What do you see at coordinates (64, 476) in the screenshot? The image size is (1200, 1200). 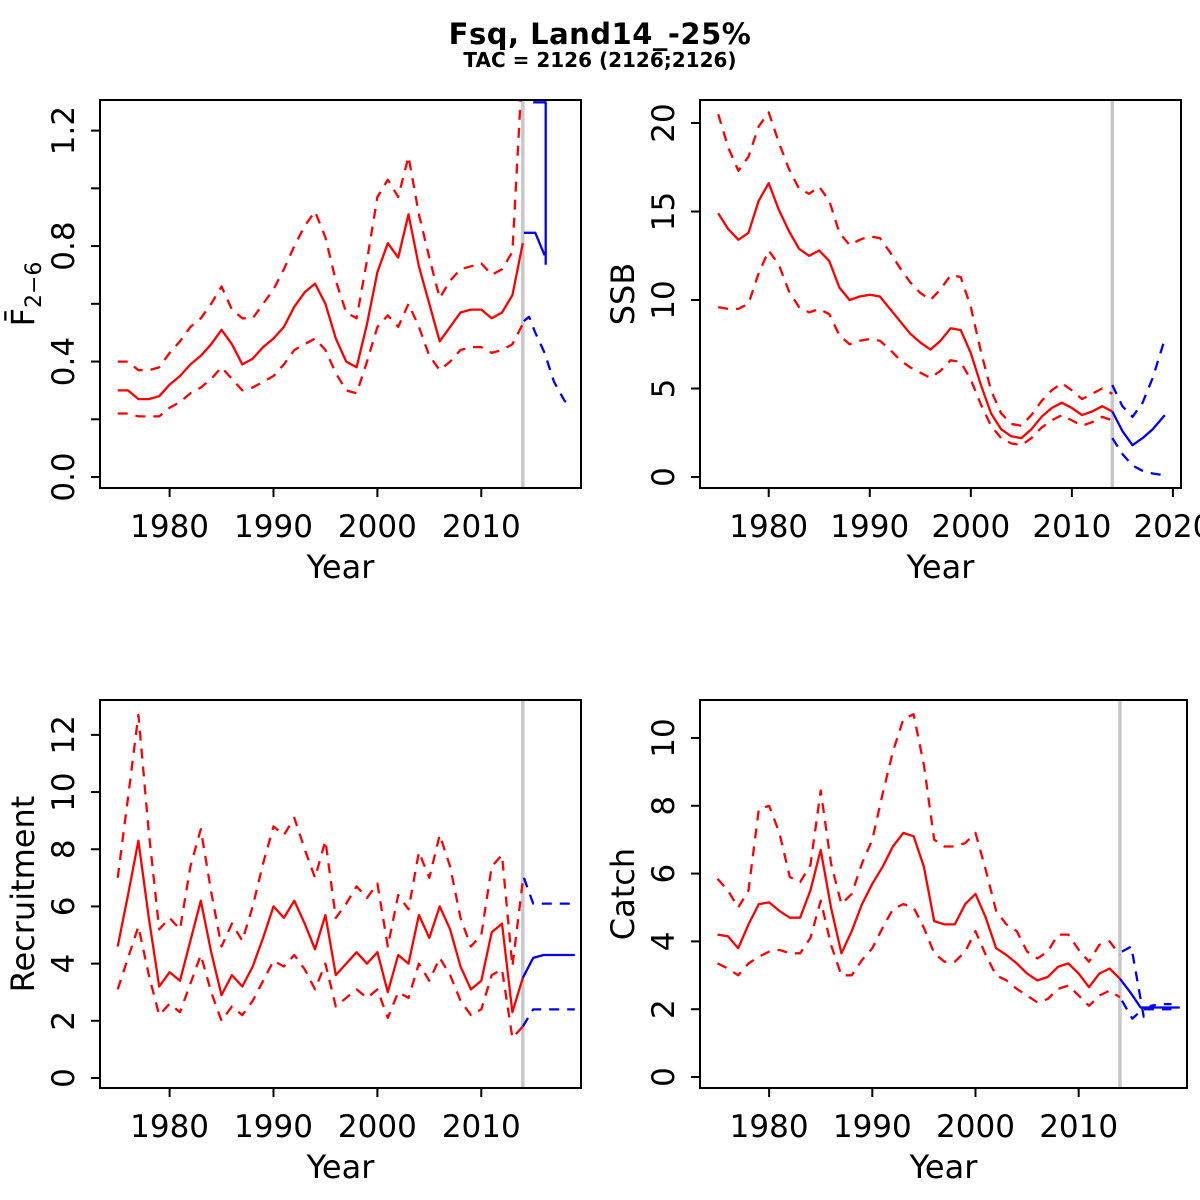 I see `y-tick-label: 0.0` at bounding box center [64, 476].